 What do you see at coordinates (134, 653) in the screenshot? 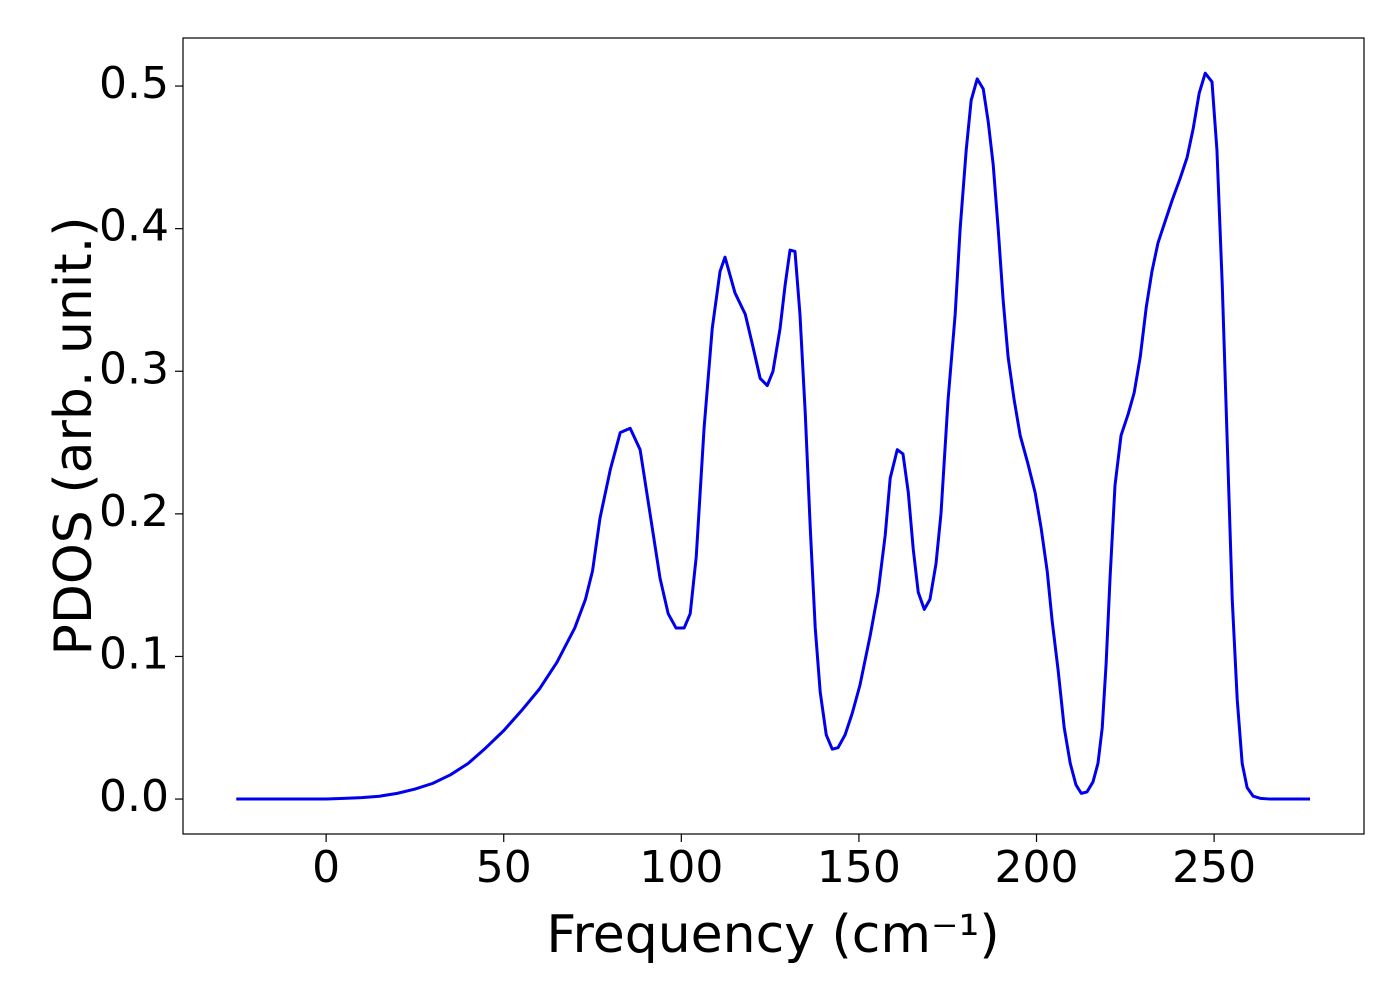
I see `y-tick-label: 0.1` at bounding box center [134, 653].